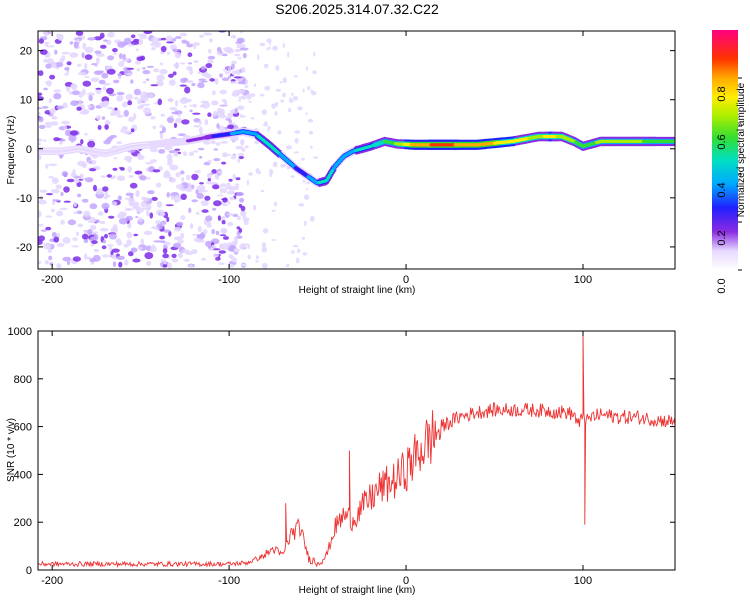  I want to click on bottom-x-tick-label: -100, so click(229, 581).